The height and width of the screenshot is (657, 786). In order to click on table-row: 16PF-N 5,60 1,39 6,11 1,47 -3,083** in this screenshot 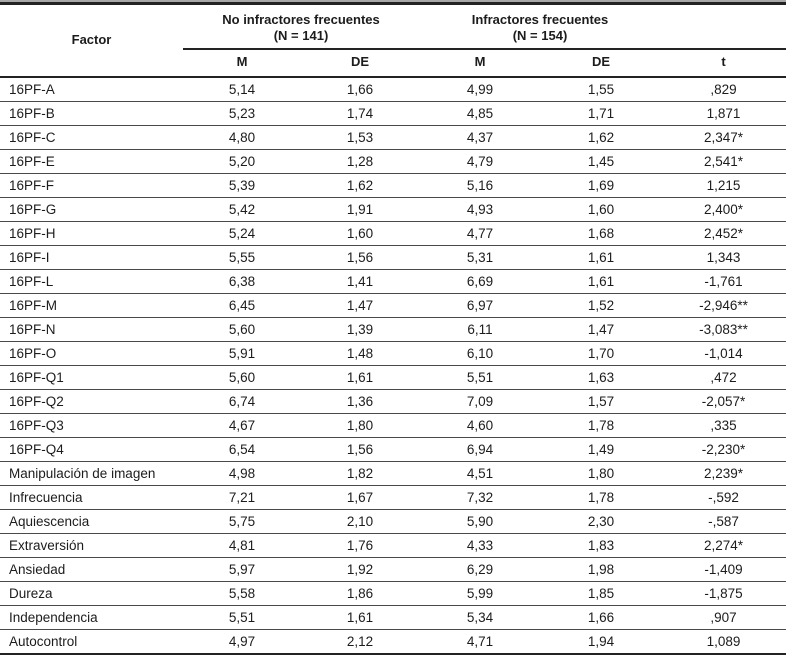, I will do `click(393, 329)`.